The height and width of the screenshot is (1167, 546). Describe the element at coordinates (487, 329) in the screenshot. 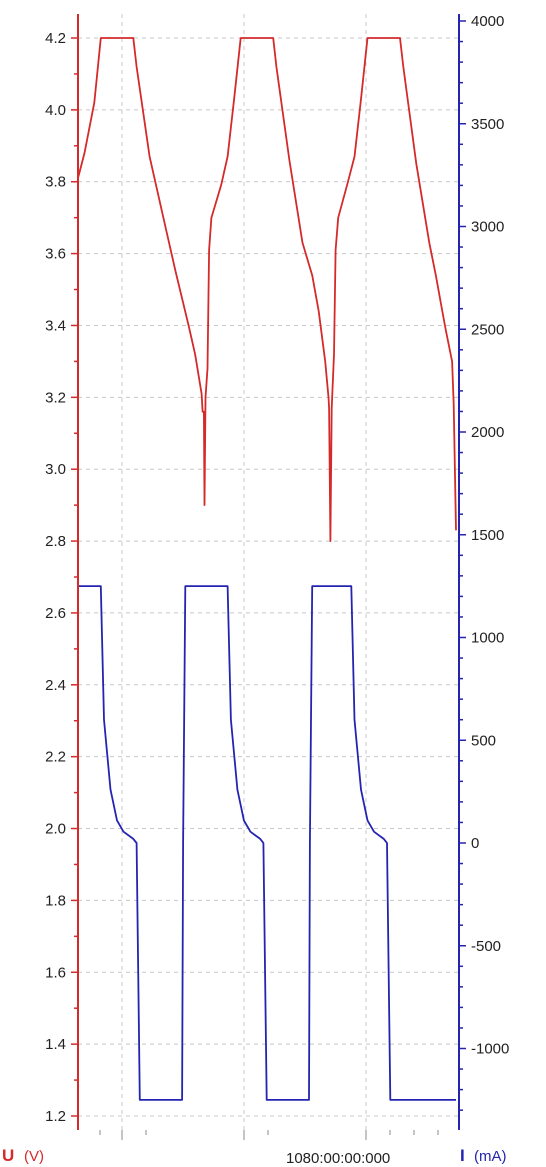

I see `right-tick-label: 2500` at that location.